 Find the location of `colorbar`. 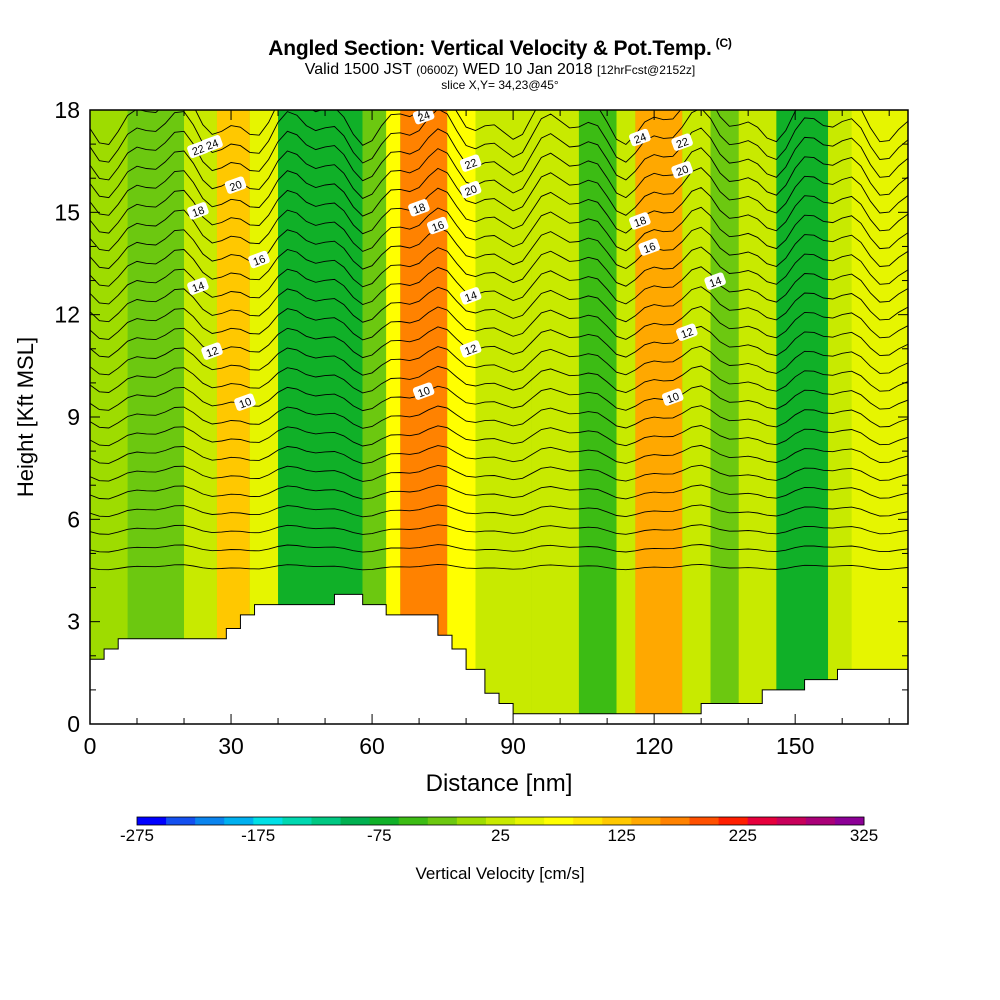

colorbar is located at coordinates (500, 821).